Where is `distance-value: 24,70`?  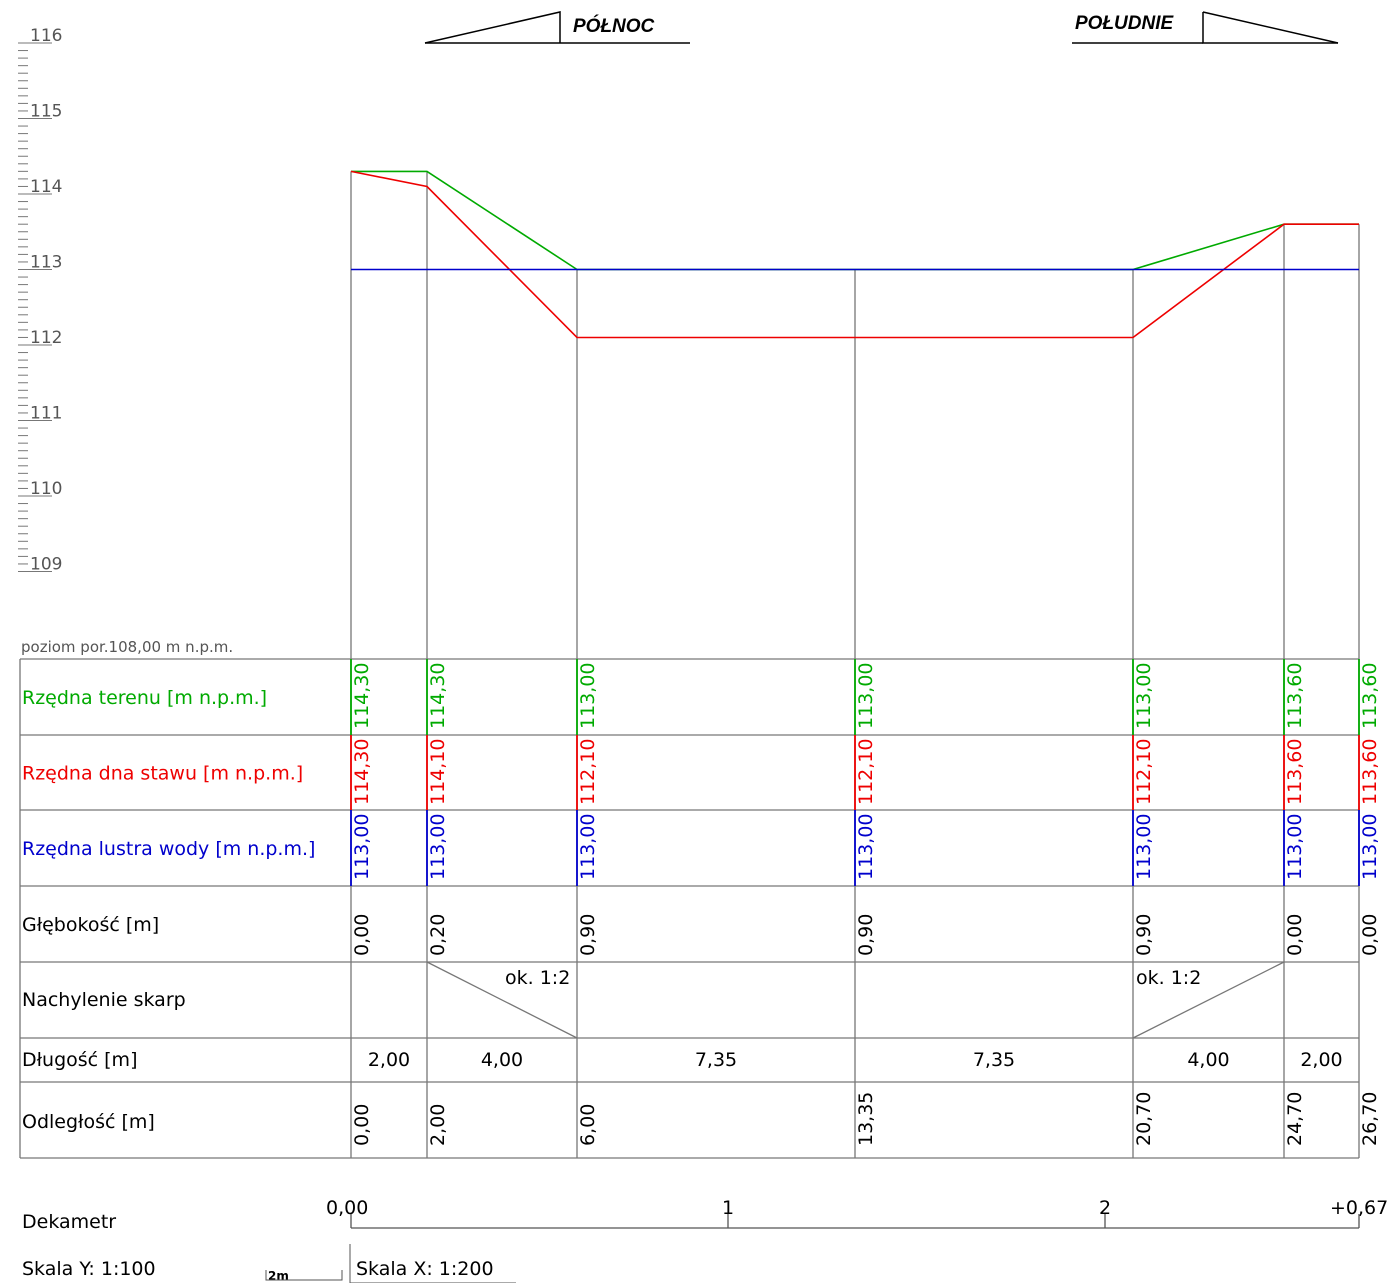
distance-value: 24,70 is located at coordinates (1295, 1119).